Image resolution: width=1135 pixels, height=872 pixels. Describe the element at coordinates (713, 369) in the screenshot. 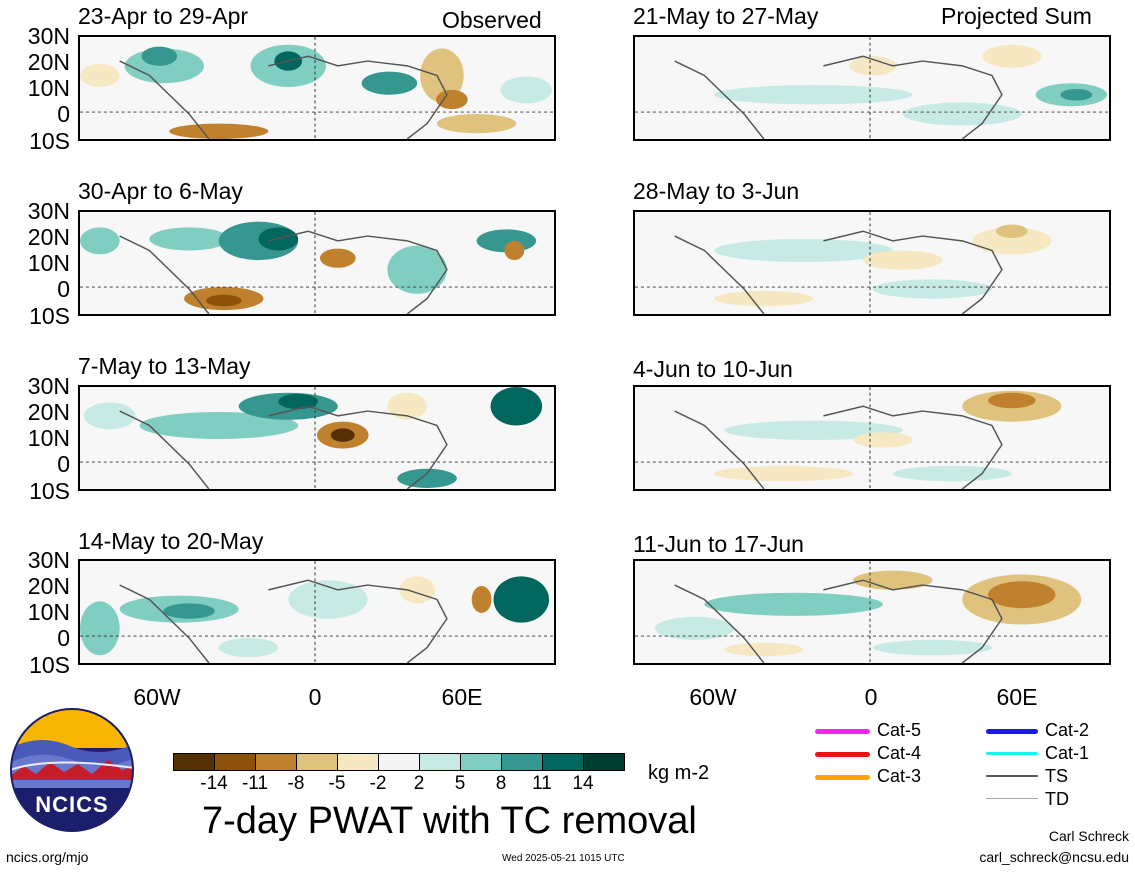

I see `panel-title: 4-Jun to 10-Jun` at that location.